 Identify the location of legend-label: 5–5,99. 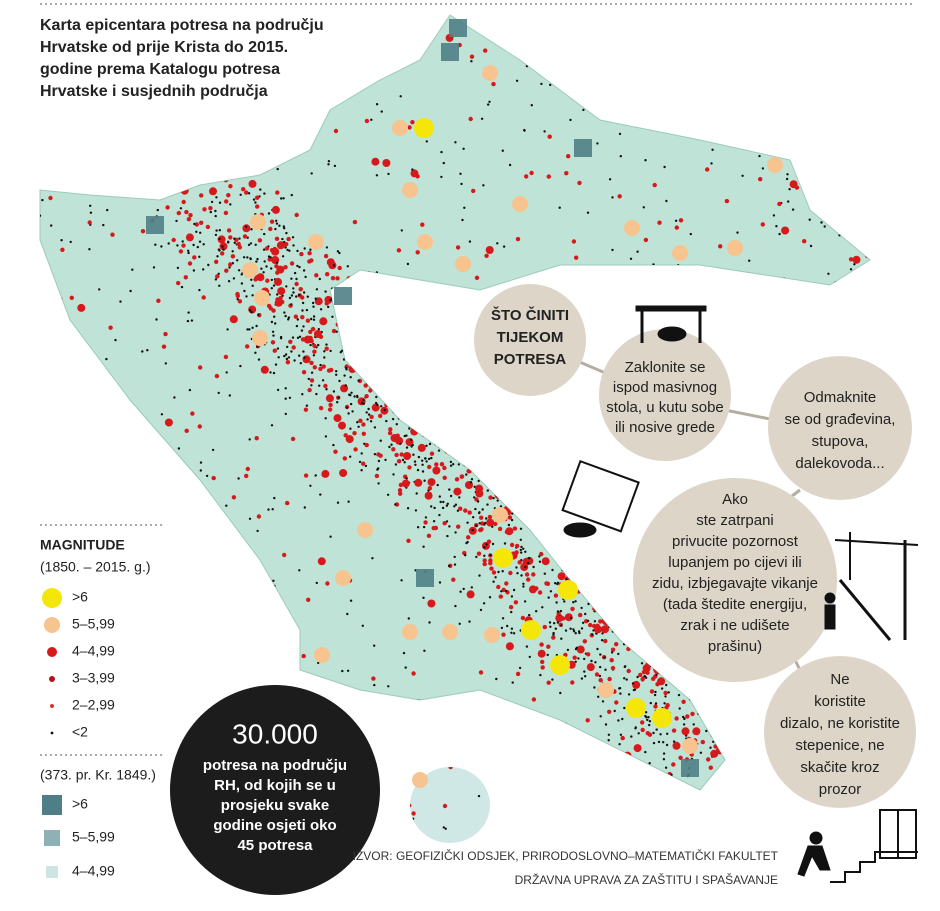
(93, 624).